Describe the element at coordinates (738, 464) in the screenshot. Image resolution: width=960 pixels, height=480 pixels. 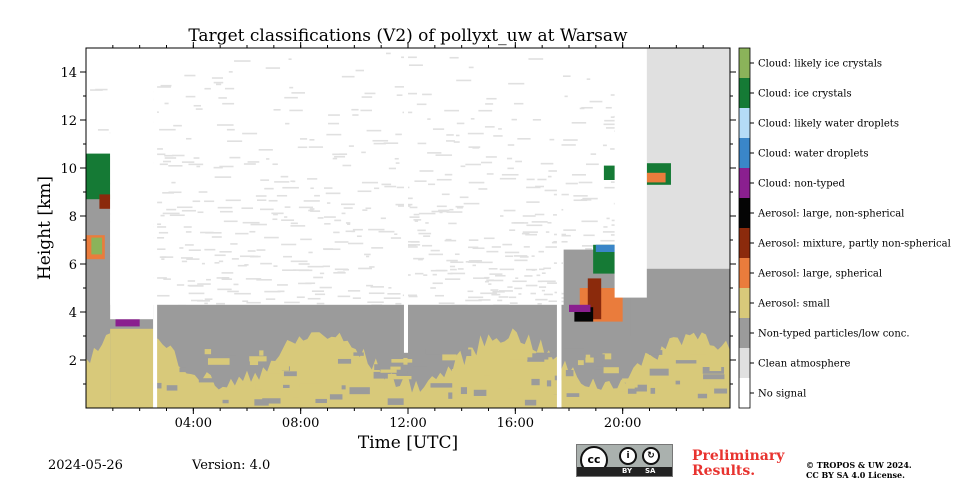
I see `preliminary-notice: Preliminary Results.` at that location.